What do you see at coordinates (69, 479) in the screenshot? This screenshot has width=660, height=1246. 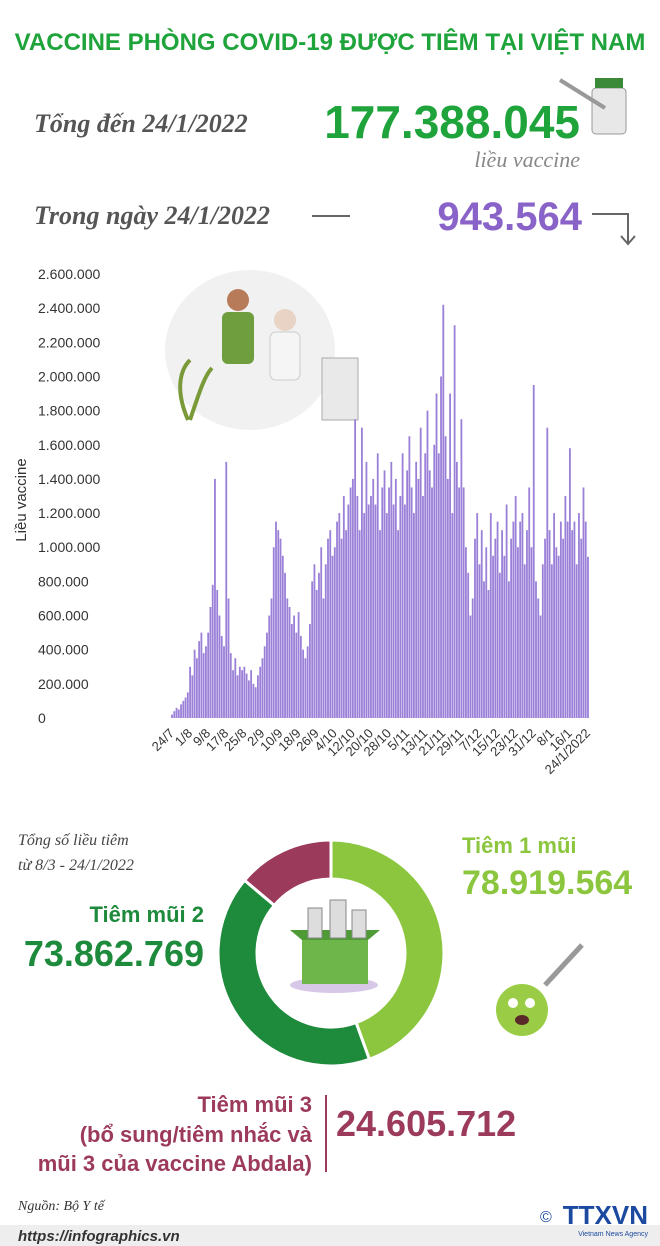 I see `y-tick-label: 1.400.000` at bounding box center [69, 479].